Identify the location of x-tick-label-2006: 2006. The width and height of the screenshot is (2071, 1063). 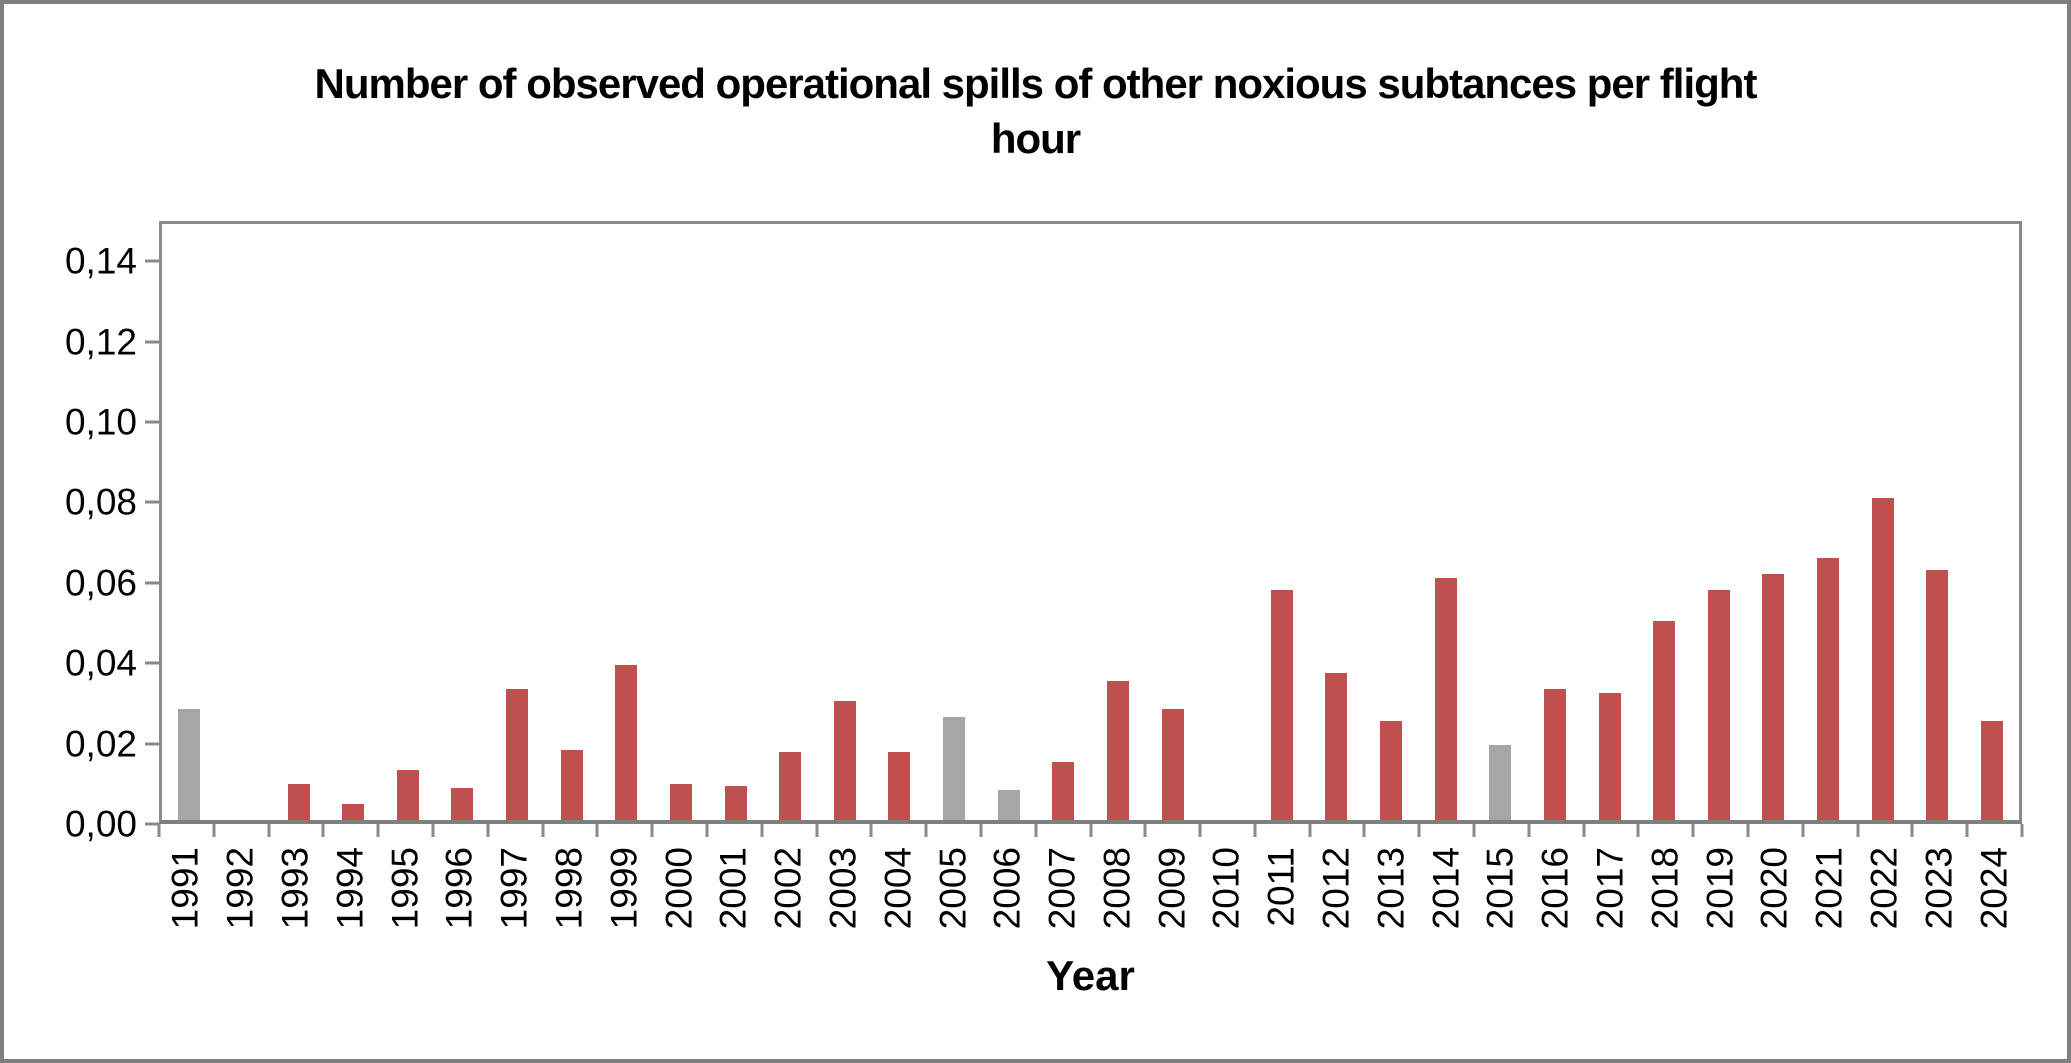
(1007, 888).